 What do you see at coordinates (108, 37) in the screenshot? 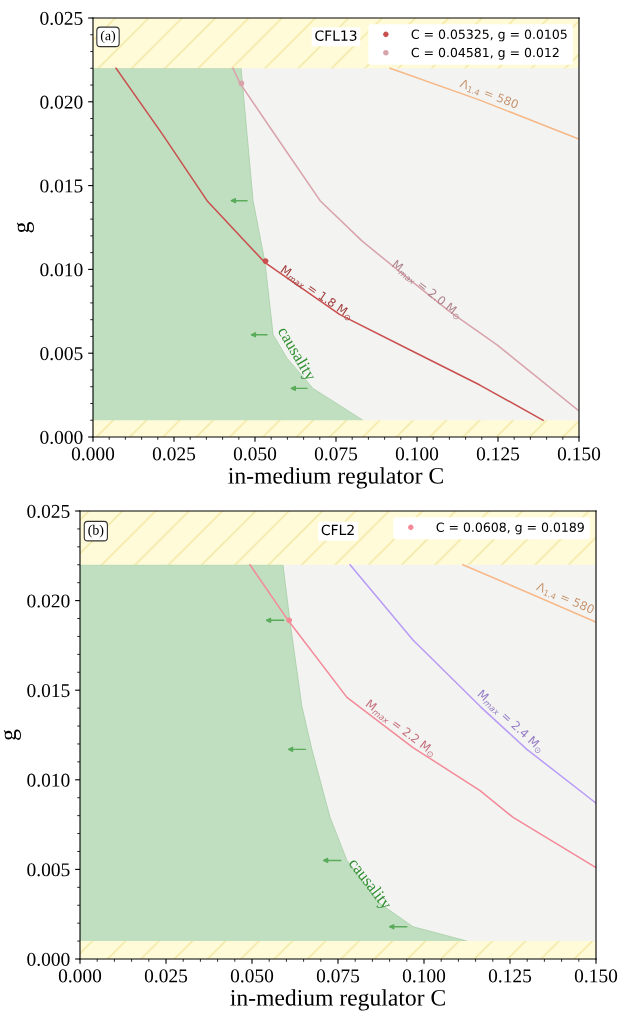
I see `annotation: (a)` at bounding box center [108, 37].